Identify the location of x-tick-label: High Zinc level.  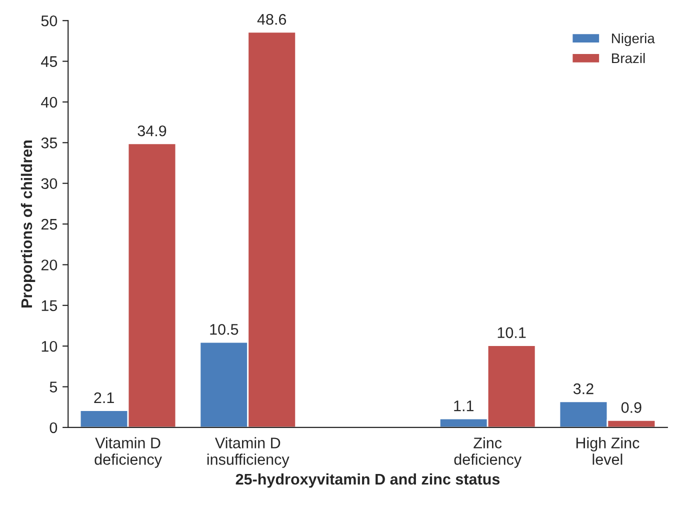
(608, 451).